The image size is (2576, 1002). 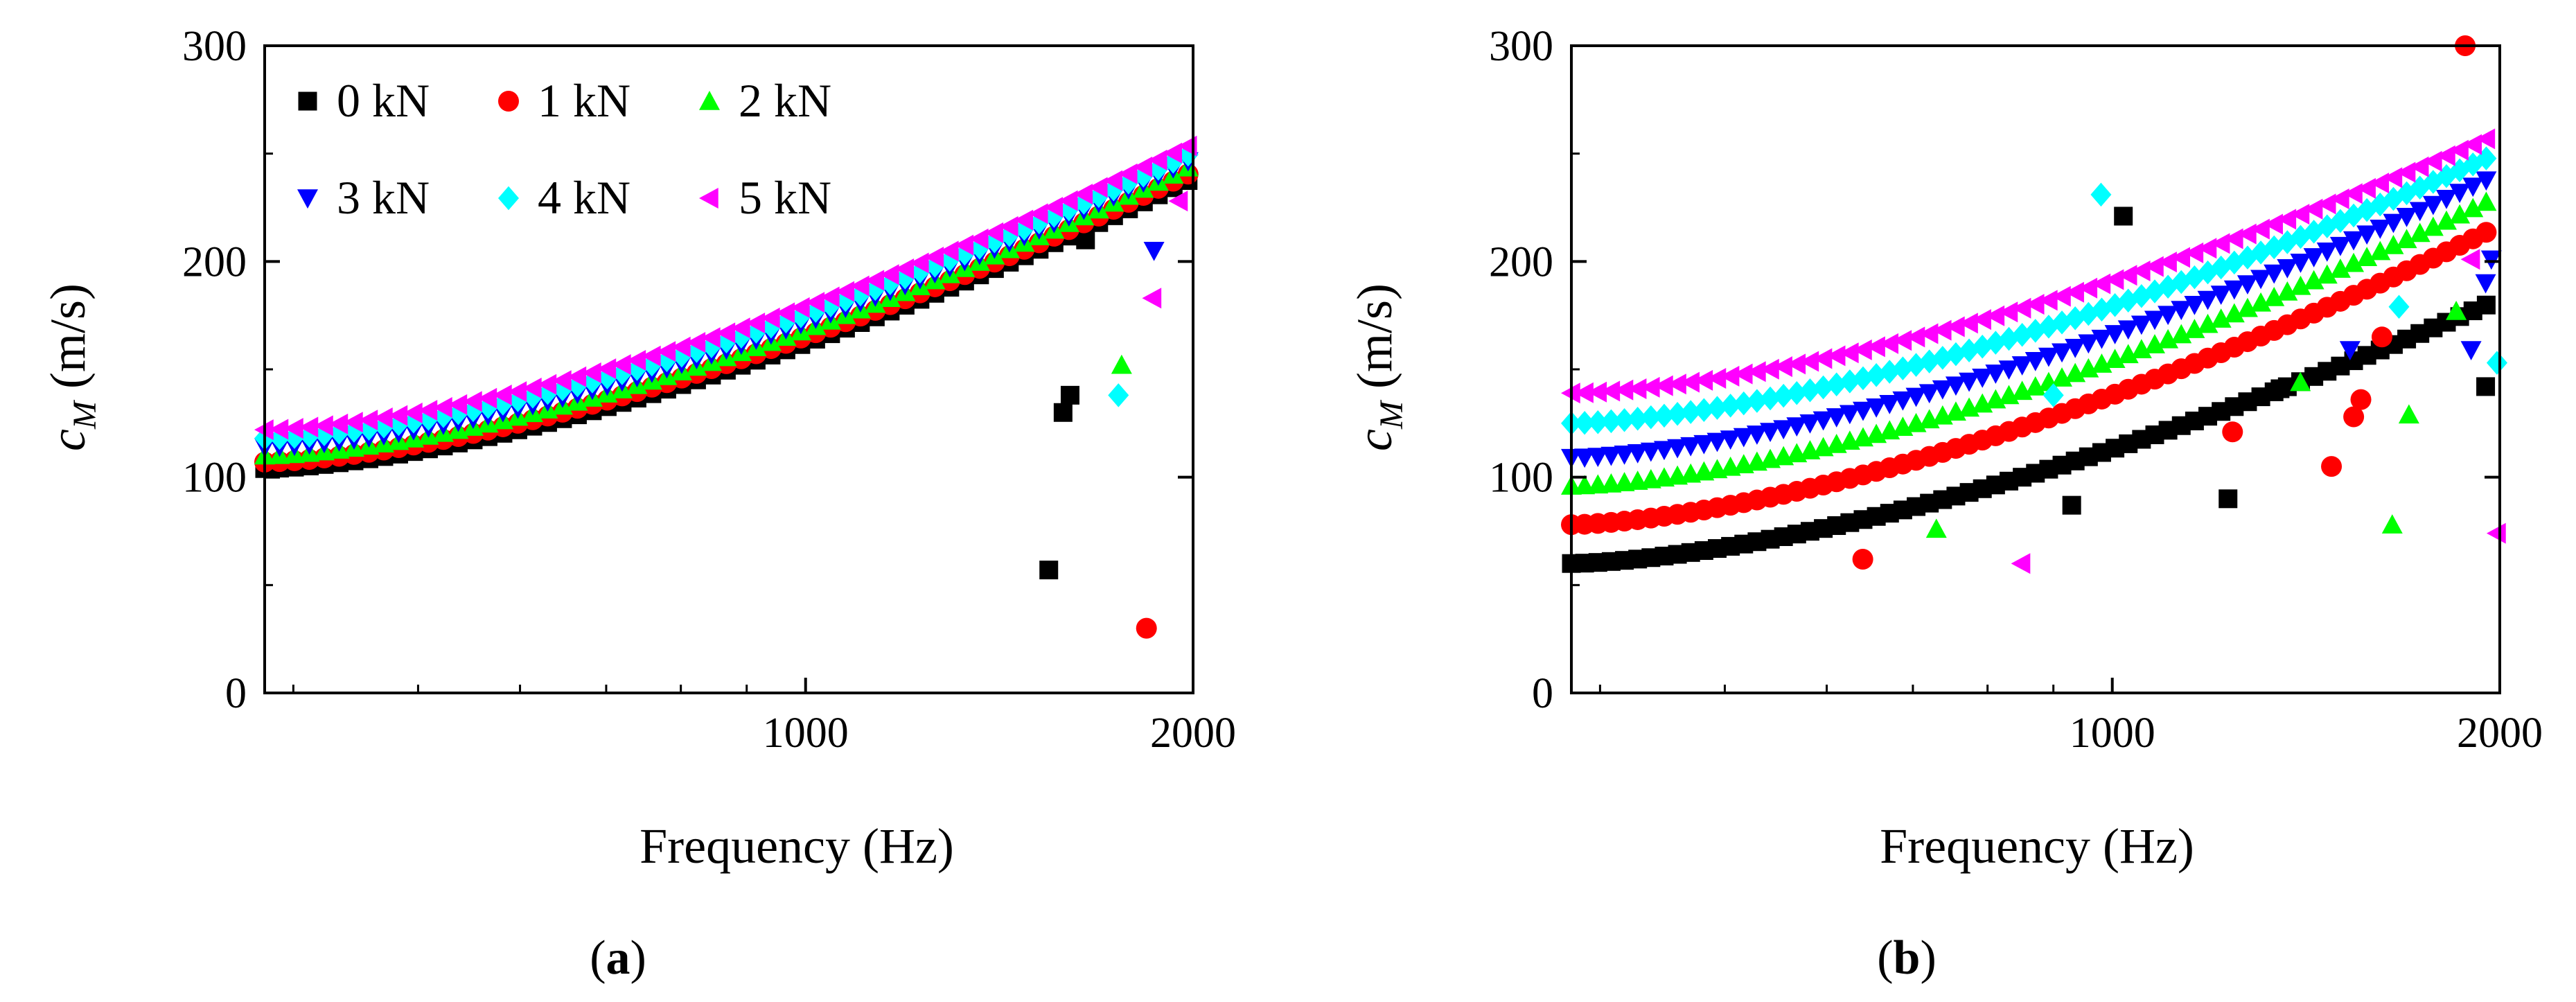 I want to click on panel-a-x-axis-title: Frequency (Hz), so click(x=797, y=846).